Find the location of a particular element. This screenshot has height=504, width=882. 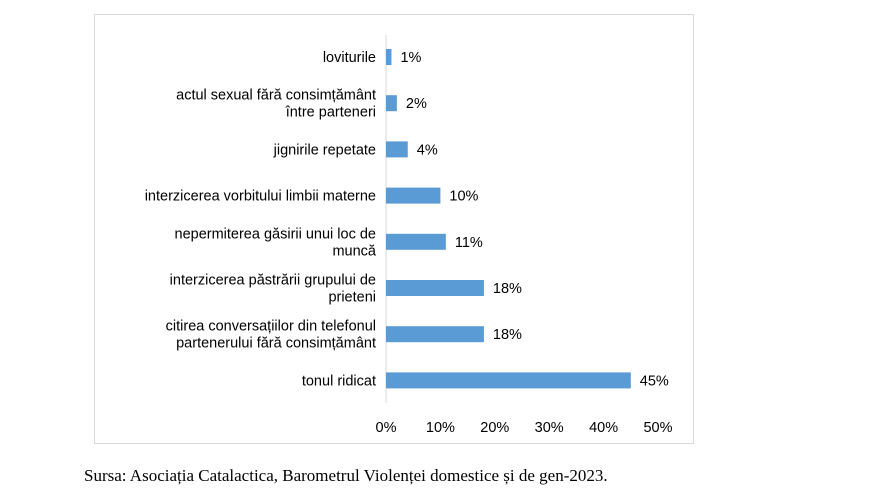

category-label: muncă is located at coordinates (354, 251).